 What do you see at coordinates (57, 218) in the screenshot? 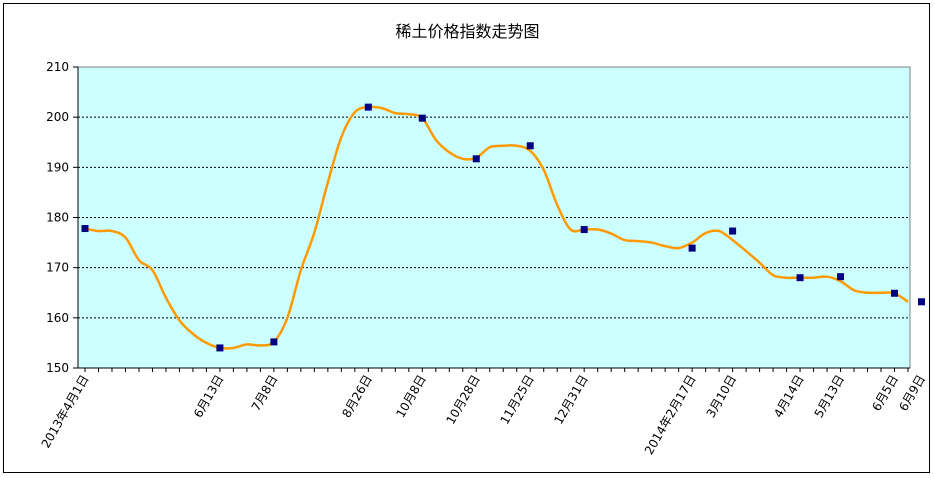
I see `y-tick-label-180: 180` at bounding box center [57, 218].